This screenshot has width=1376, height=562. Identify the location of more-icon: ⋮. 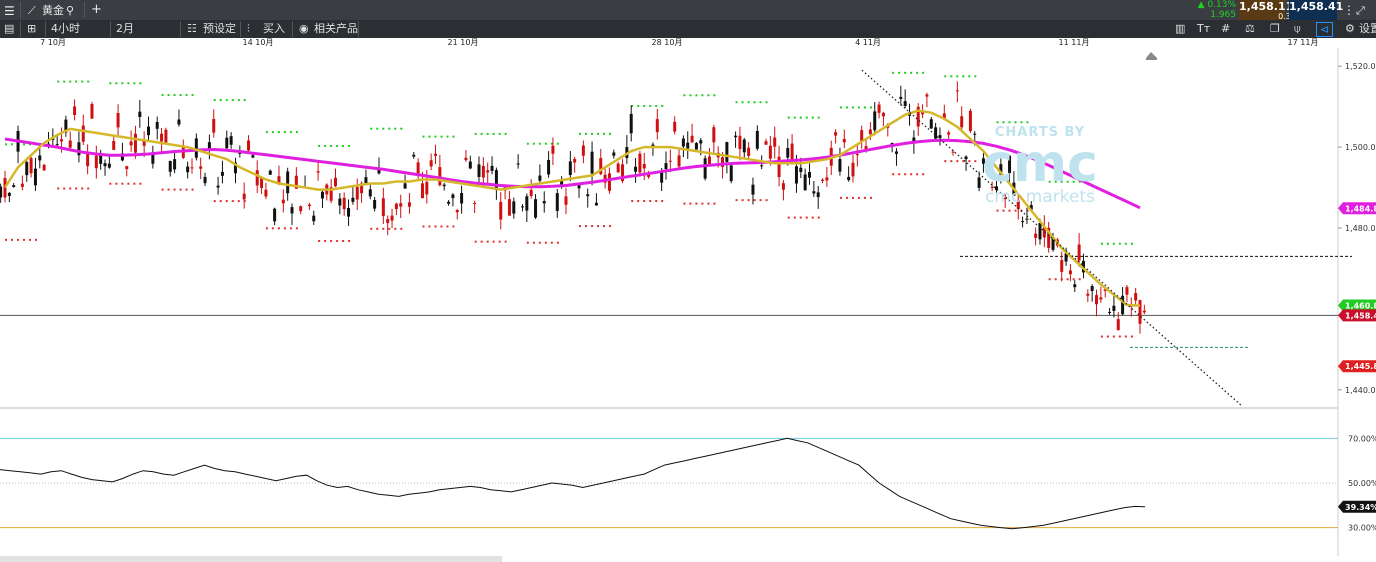
(1349, 10).